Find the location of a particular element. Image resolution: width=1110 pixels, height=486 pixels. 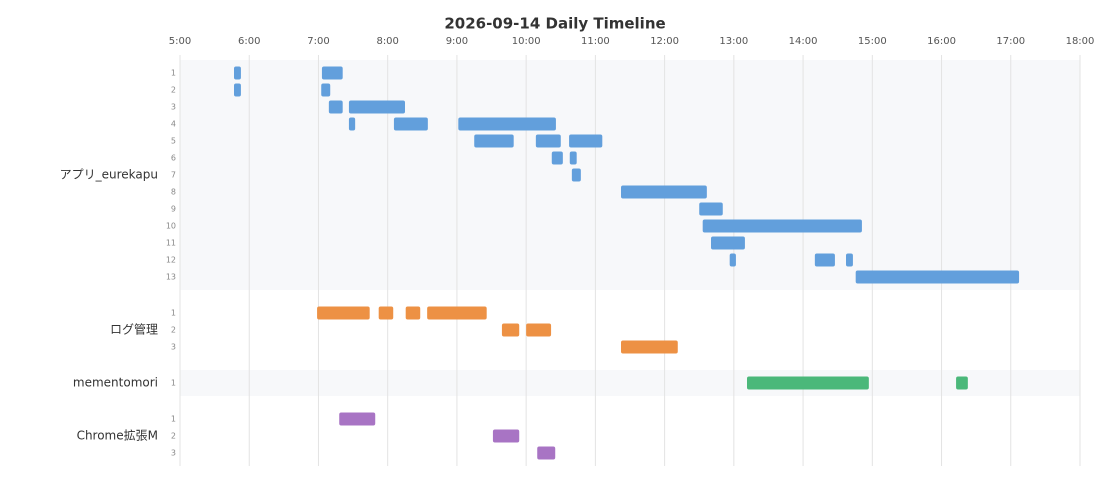

row-label: 13 is located at coordinates (171, 277).